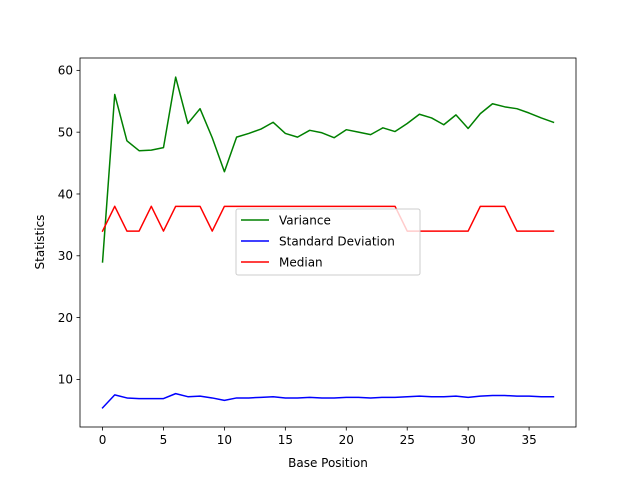 The image size is (640, 484). Describe the element at coordinates (305, 220) in the screenshot. I see `legend-label: Variance` at that location.